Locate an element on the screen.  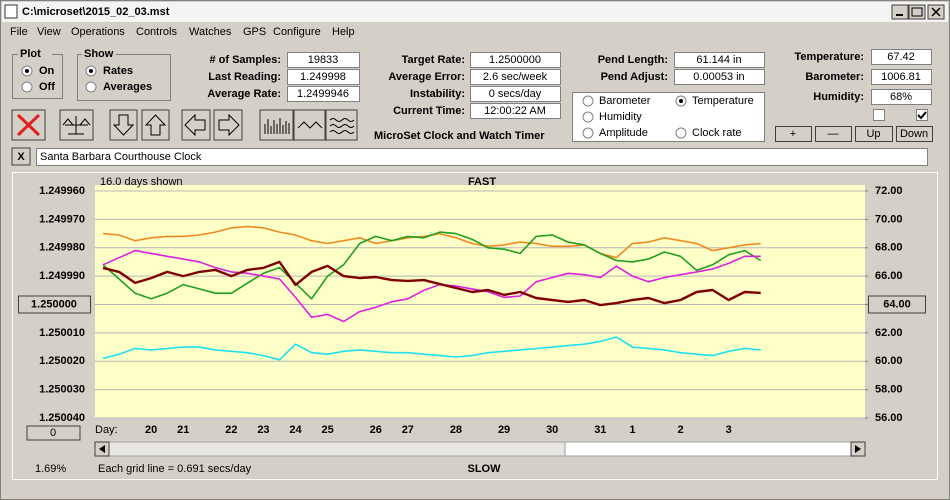
close-clock-button is located at coordinates (21, 156).